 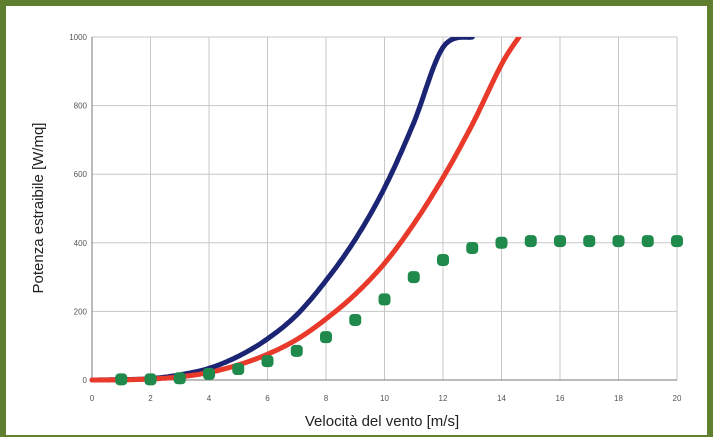 I want to click on x-tick-label: 4, so click(x=209, y=398).